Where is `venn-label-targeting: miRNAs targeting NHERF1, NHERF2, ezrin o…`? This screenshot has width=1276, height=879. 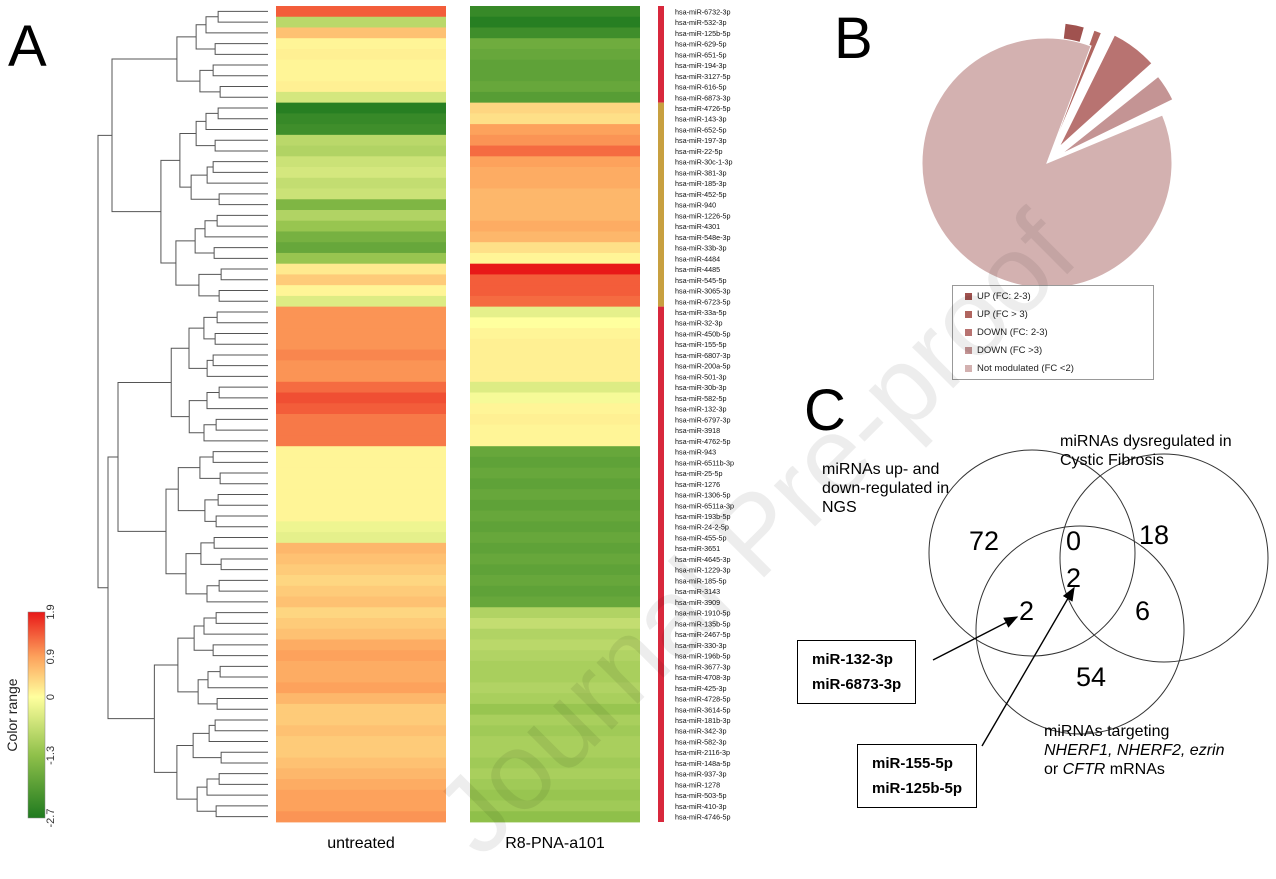 venn-label-targeting: miRNAs targeting NHERF1, NHERF2, ezrin o… is located at coordinates (1160, 750).